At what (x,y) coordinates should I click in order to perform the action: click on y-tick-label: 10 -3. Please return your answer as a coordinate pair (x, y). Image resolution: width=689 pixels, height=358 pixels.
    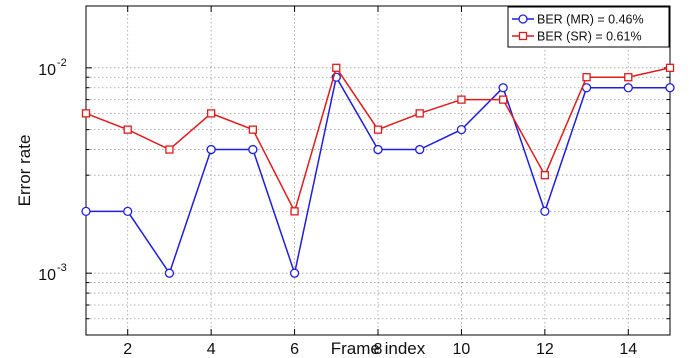
    Looking at the image, I should click on (52, 273).